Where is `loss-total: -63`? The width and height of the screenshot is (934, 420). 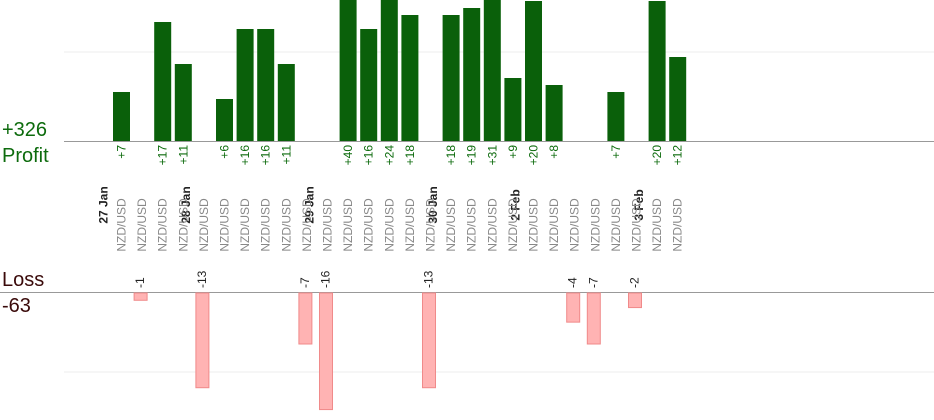
loss-total: -63 is located at coordinates (16, 306).